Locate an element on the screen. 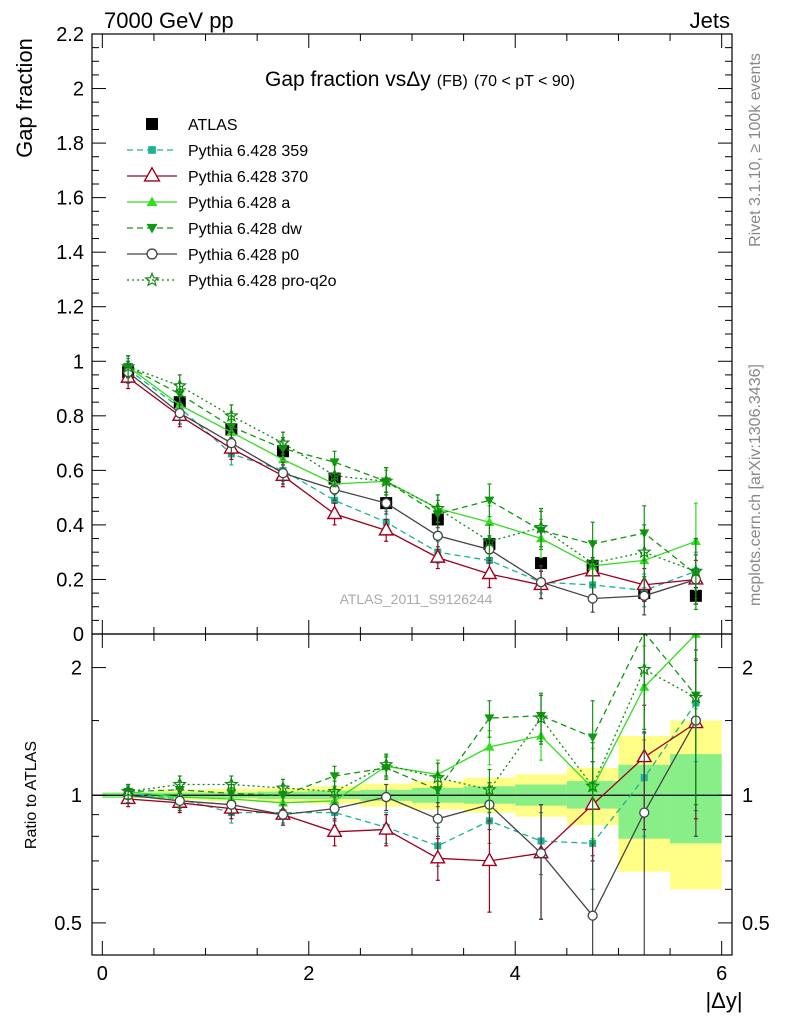 The width and height of the screenshot is (786, 1024). main-series-3-line is located at coordinates (412, 466).